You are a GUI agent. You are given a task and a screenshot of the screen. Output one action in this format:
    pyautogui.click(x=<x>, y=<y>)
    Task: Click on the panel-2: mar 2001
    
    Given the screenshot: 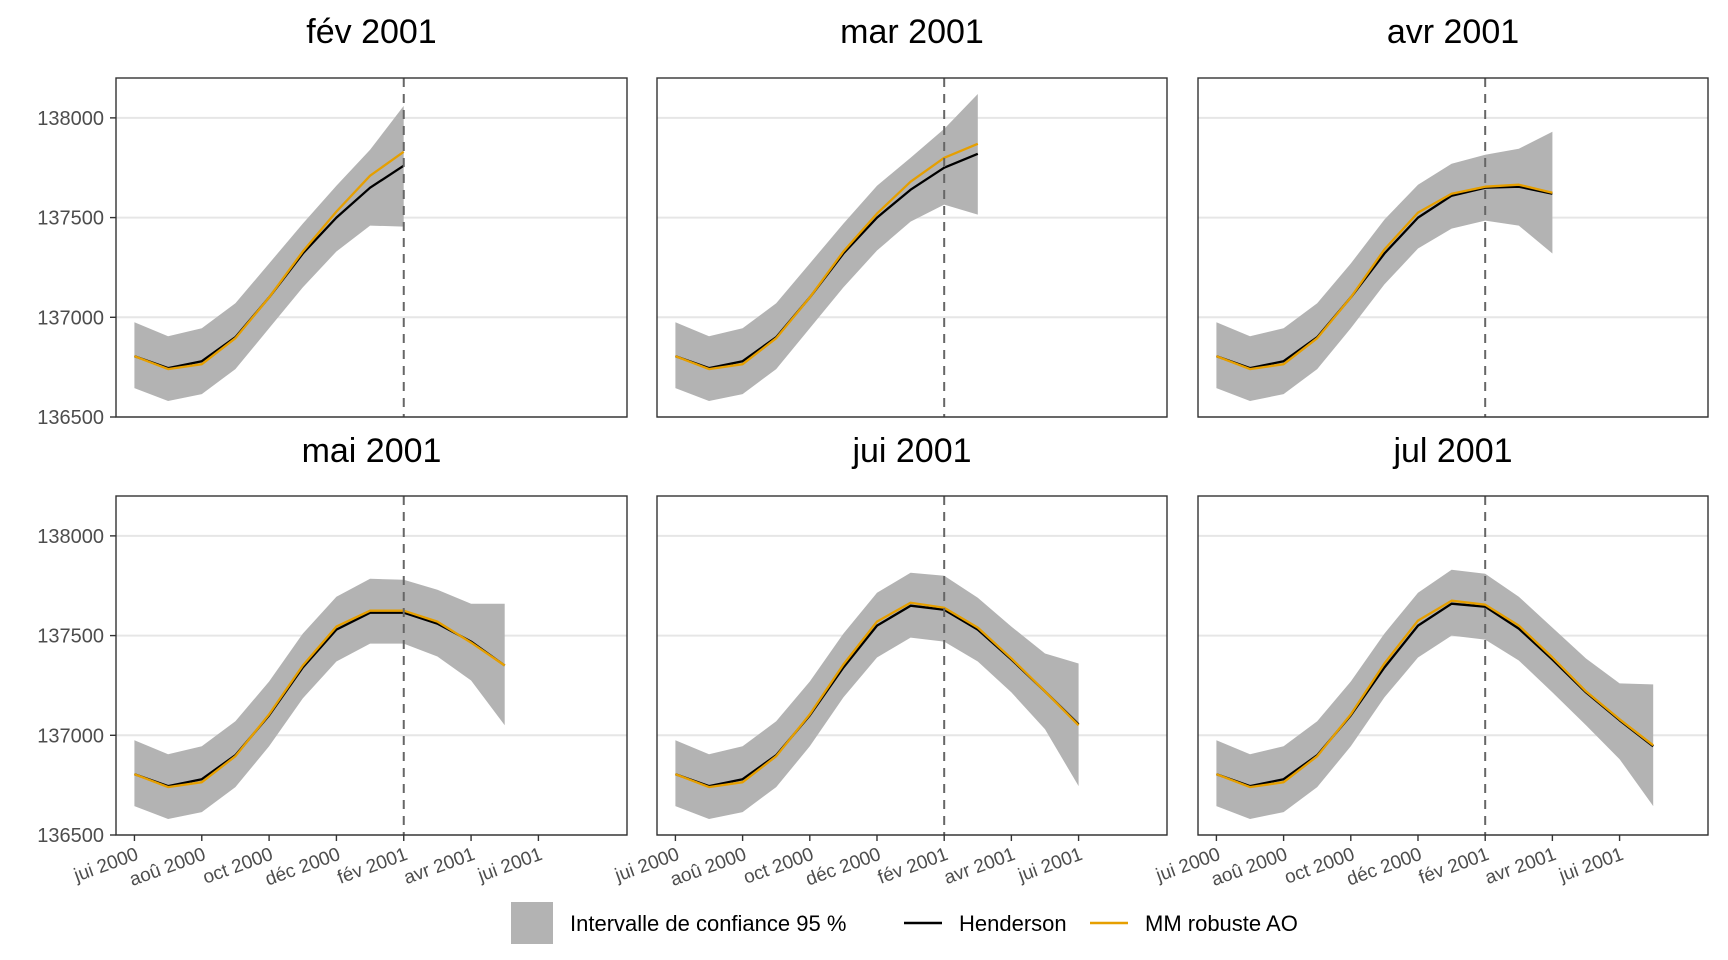 What is the action you would take?
    pyautogui.click(x=912, y=215)
    